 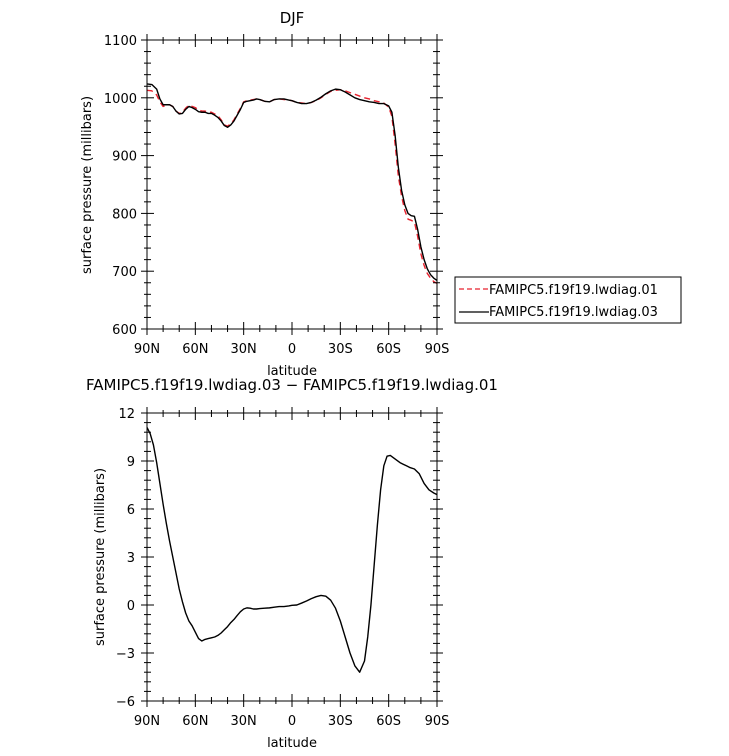 What do you see at coordinates (120, 99) in the screenshot?
I see `top-y-tick-label: 1000` at bounding box center [120, 99].